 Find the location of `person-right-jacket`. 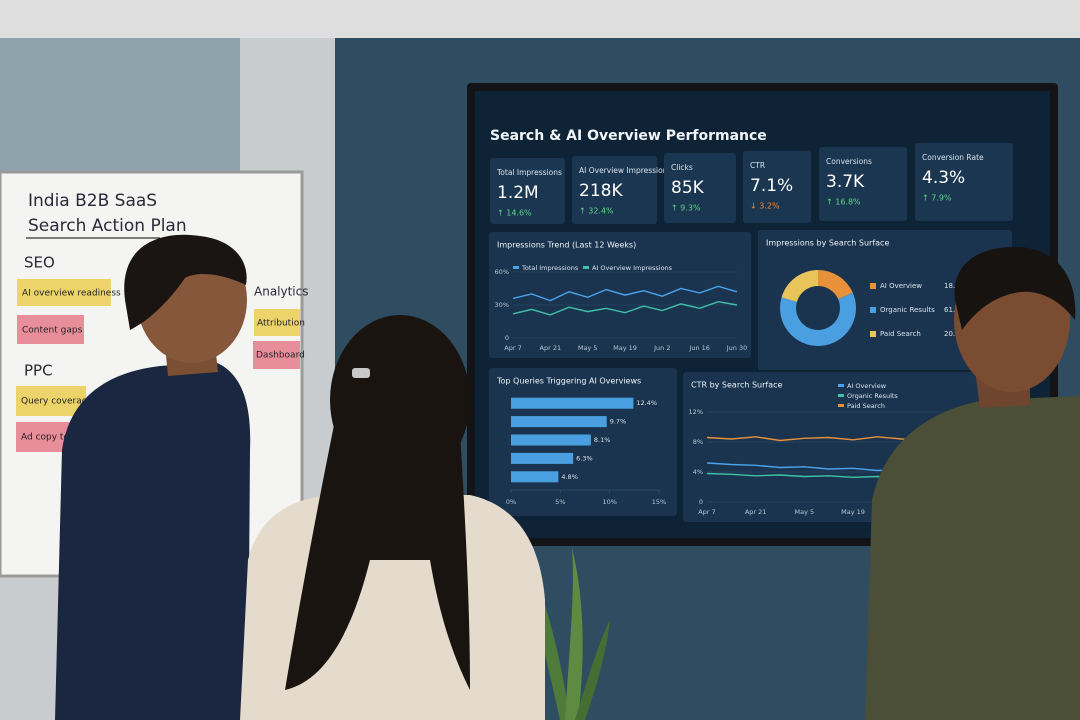

person-right-jacket is located at coordinates (972, 558).